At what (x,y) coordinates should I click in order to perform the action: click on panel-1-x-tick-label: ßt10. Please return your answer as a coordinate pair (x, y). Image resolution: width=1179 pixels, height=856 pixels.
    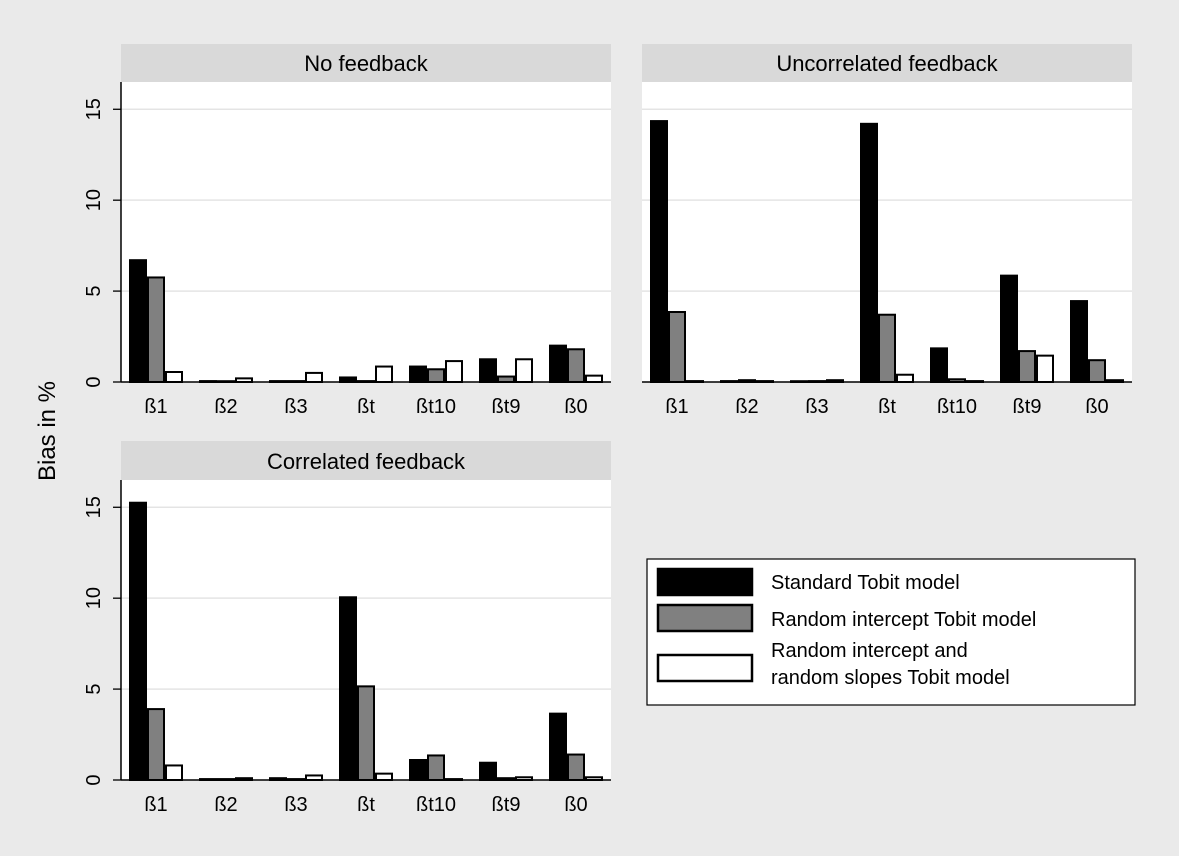
    Looking at the image, I should click on (957, 407).